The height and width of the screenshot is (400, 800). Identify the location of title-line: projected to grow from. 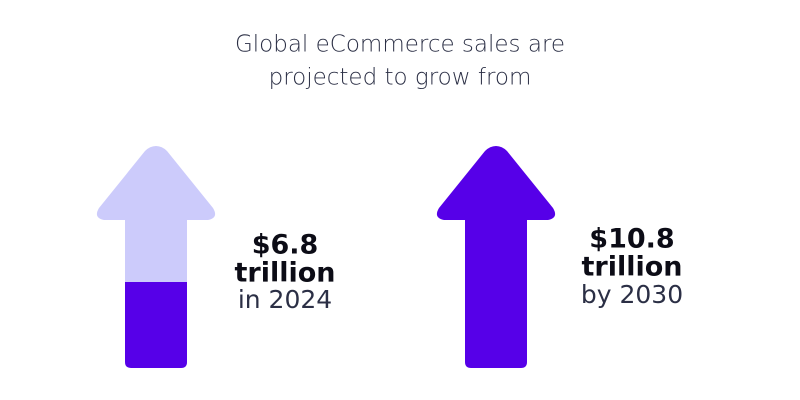
(400, 78).